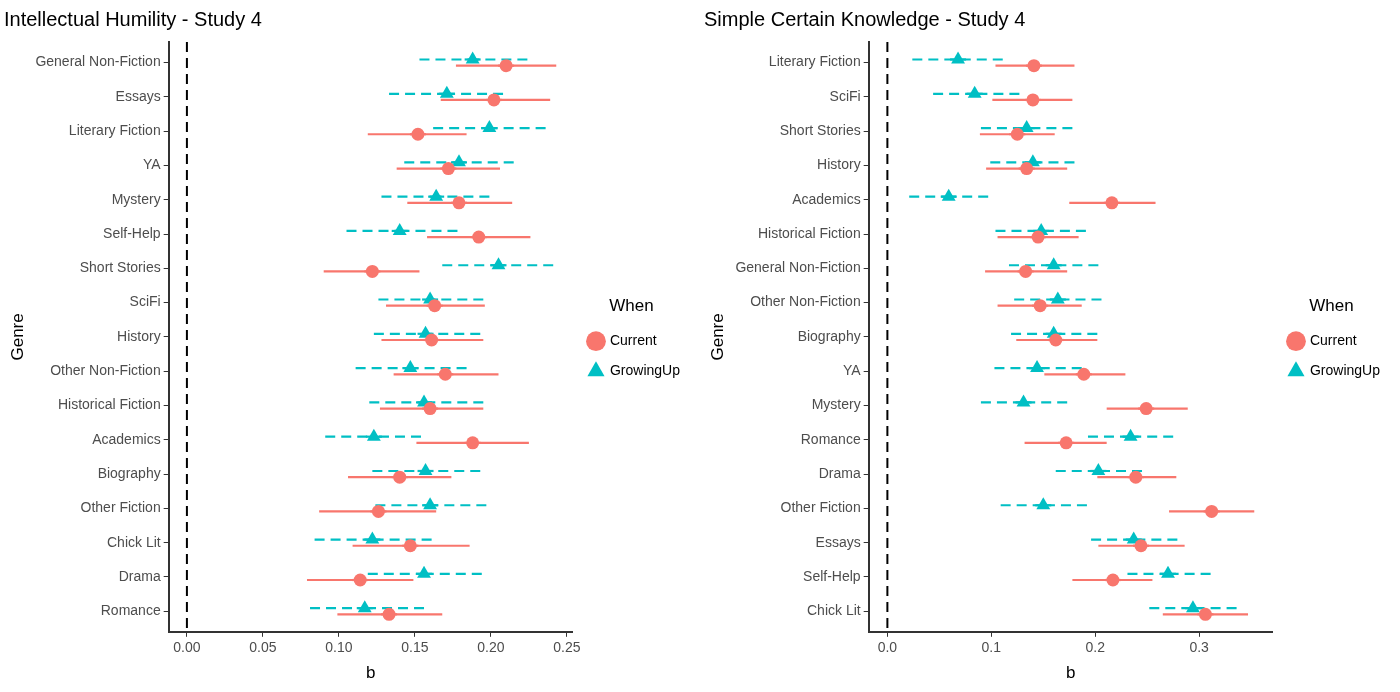 This screenshot has width=1400, height=692. What do you see at coordinates (865, 18) in the screenshot?
I see `chart-title: Simple Certain Knowledge - Study 4` at bounding box center [865, 18].